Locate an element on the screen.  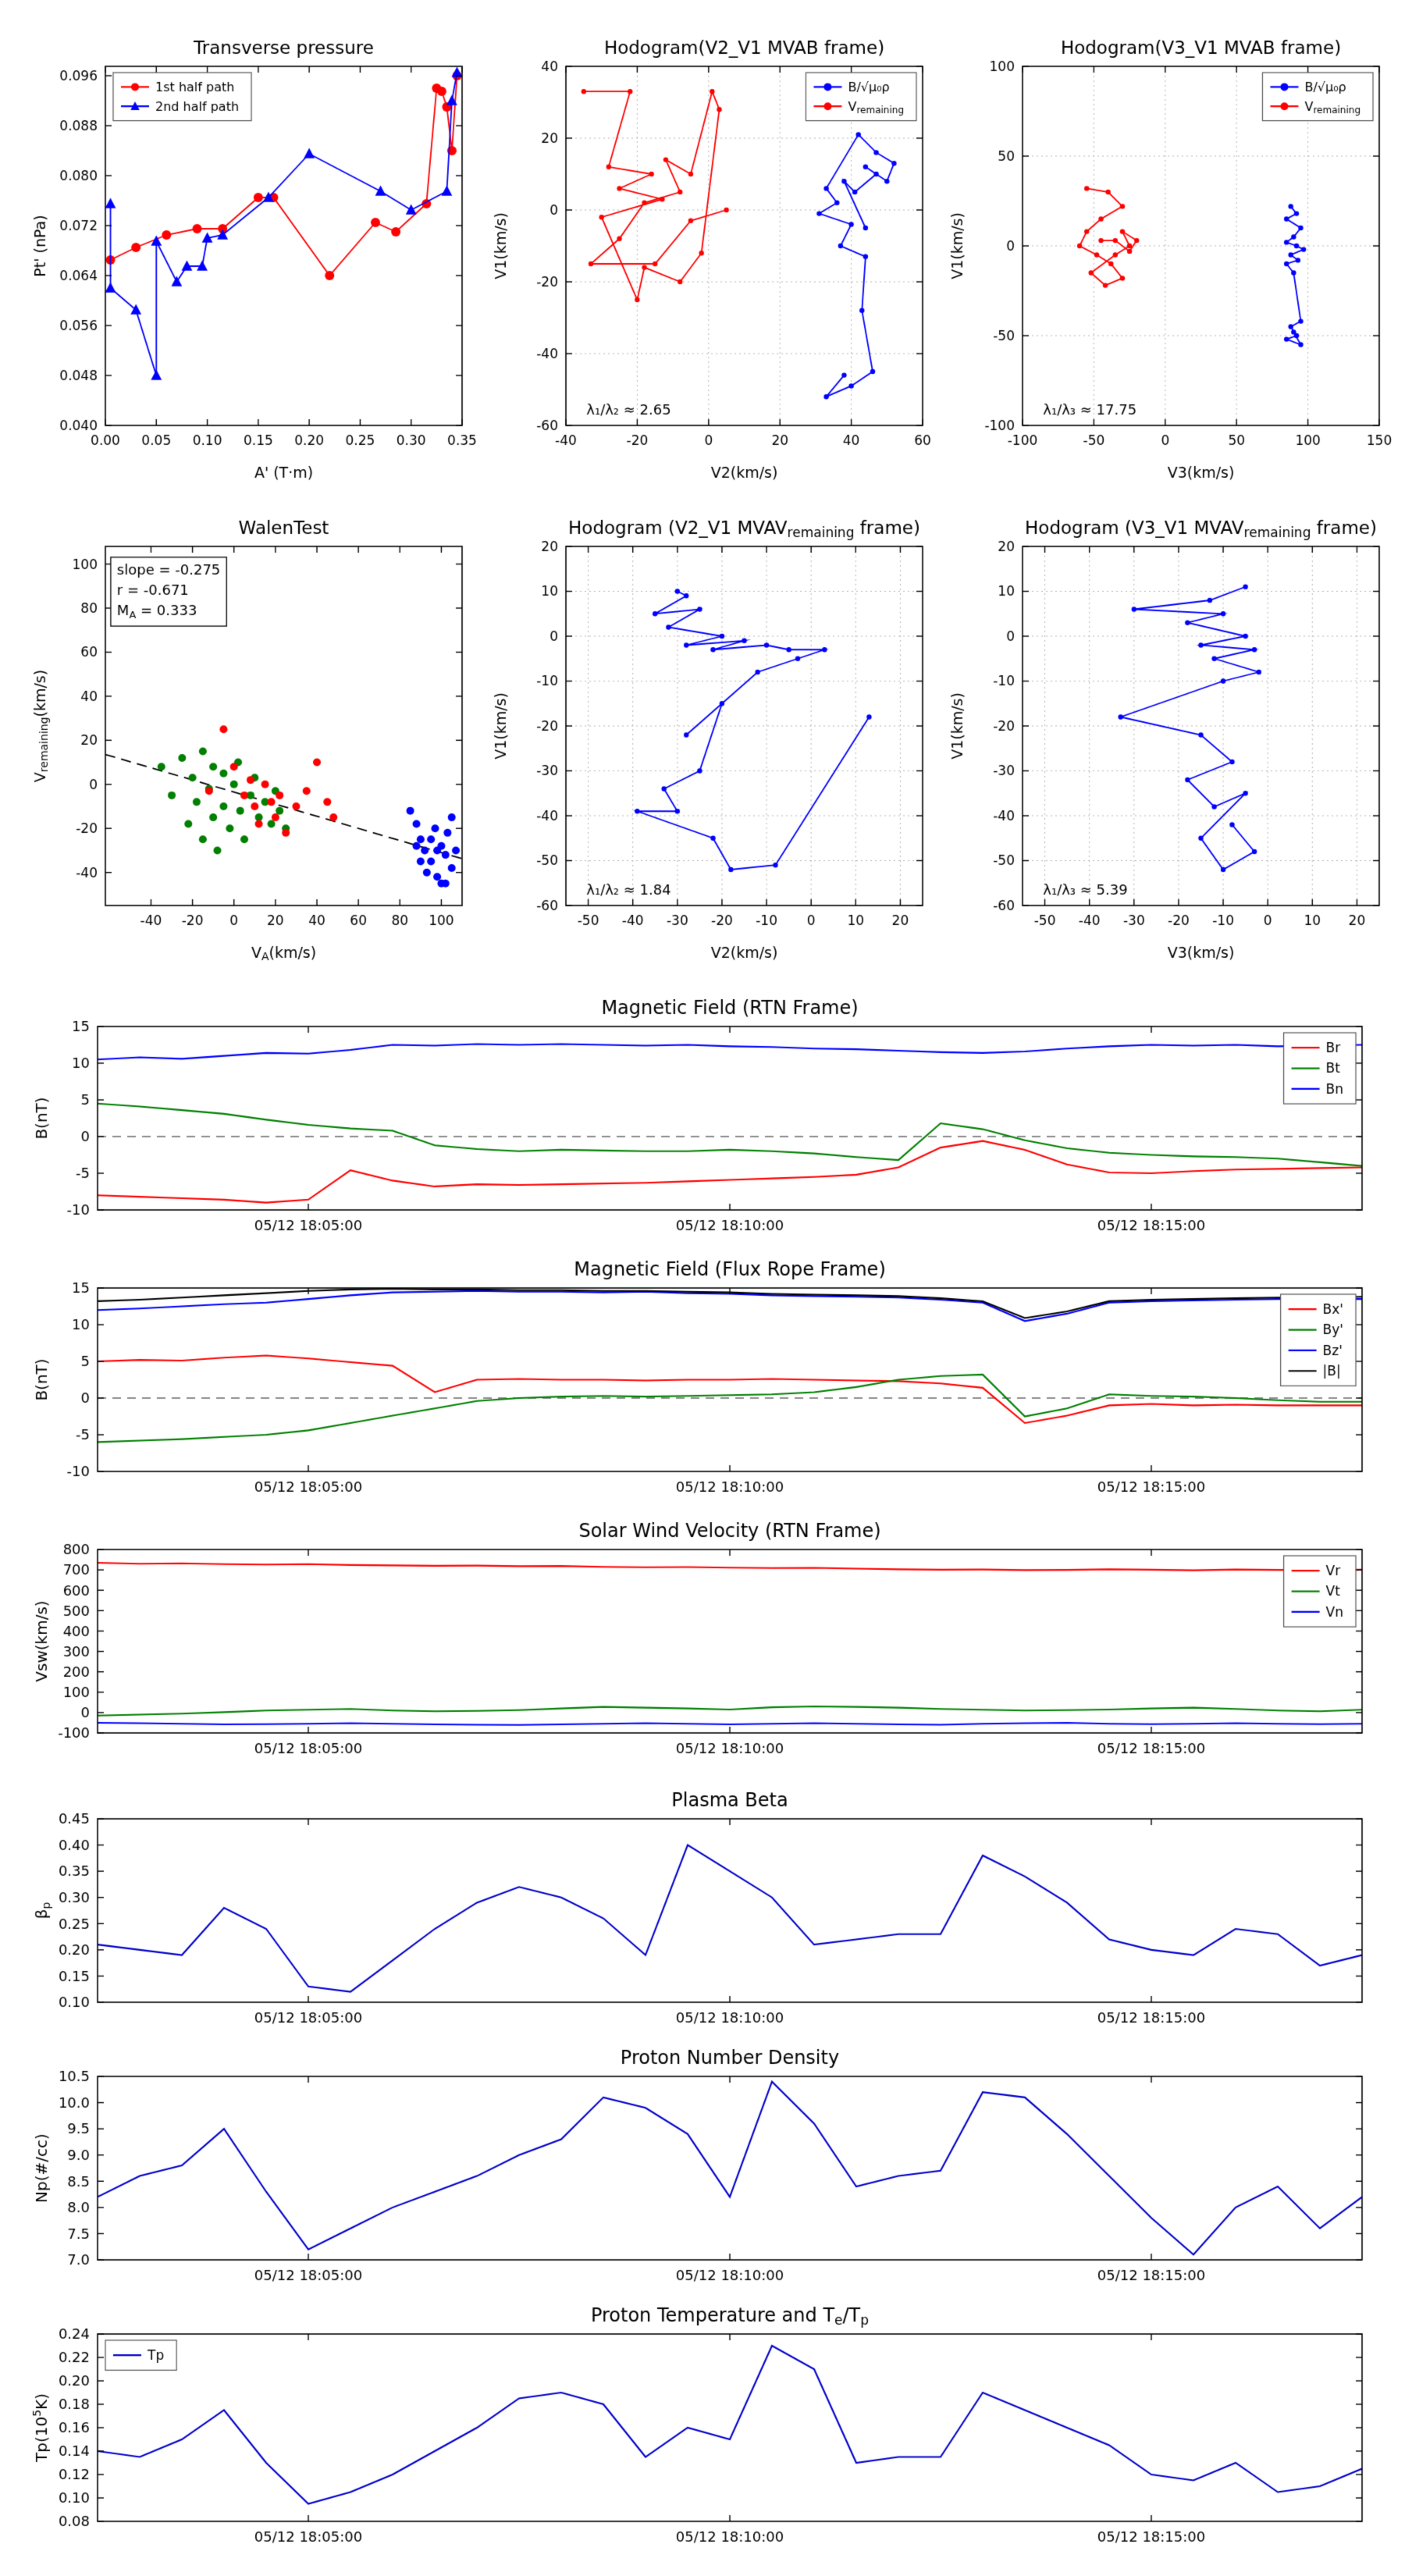
chart-hodogram-v2v1-mvab is located at coordinates (711, 257).